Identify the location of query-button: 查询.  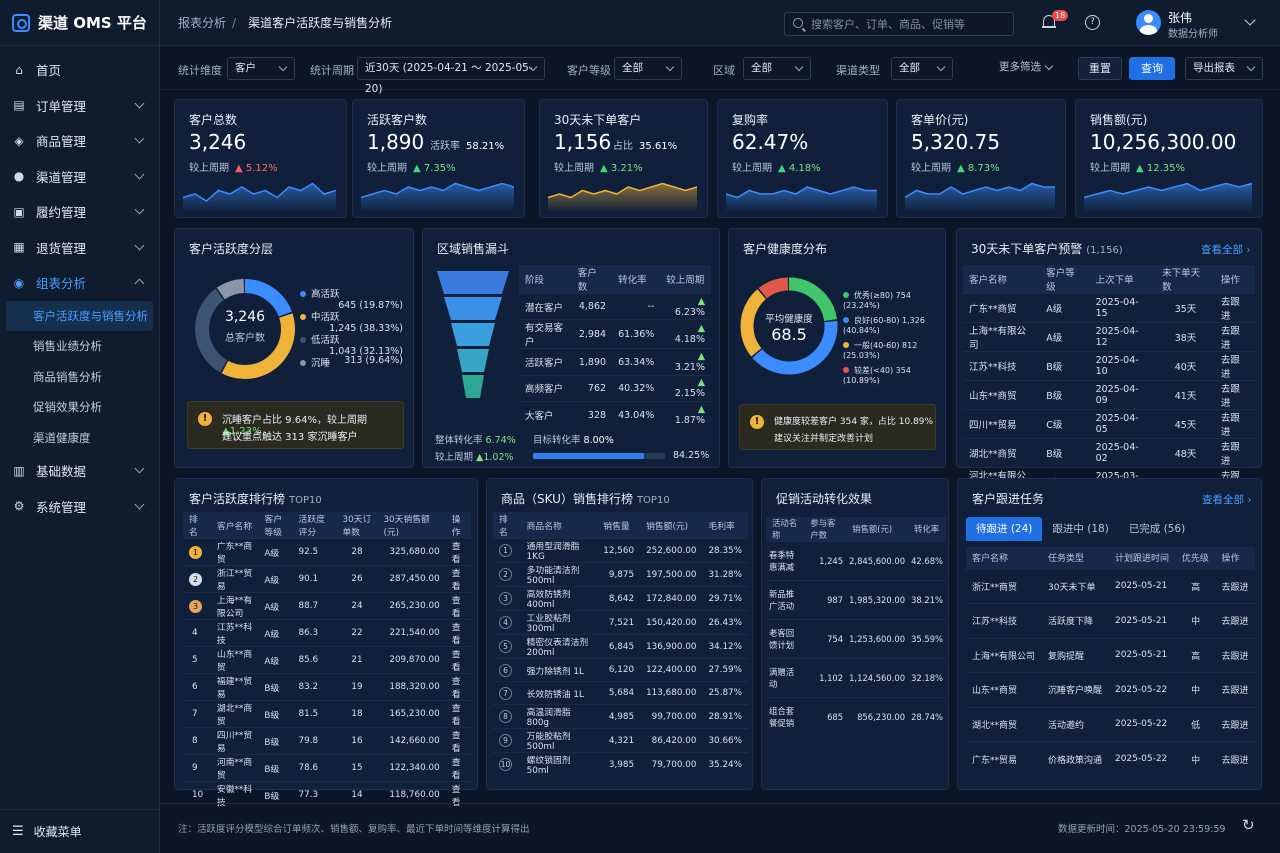
(1152, 68).